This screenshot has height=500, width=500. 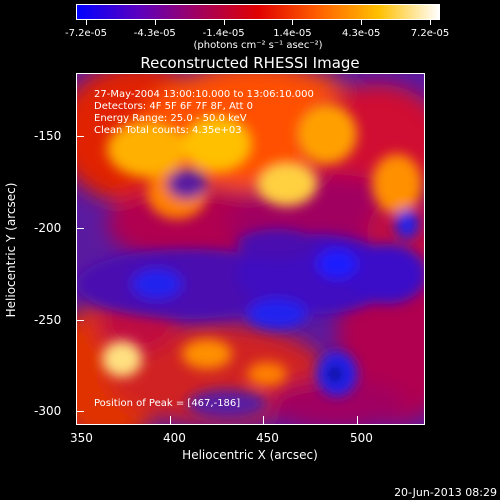 I want to click on colorbar-tick-label: -4.3e-05, so click(x=154, y=33).